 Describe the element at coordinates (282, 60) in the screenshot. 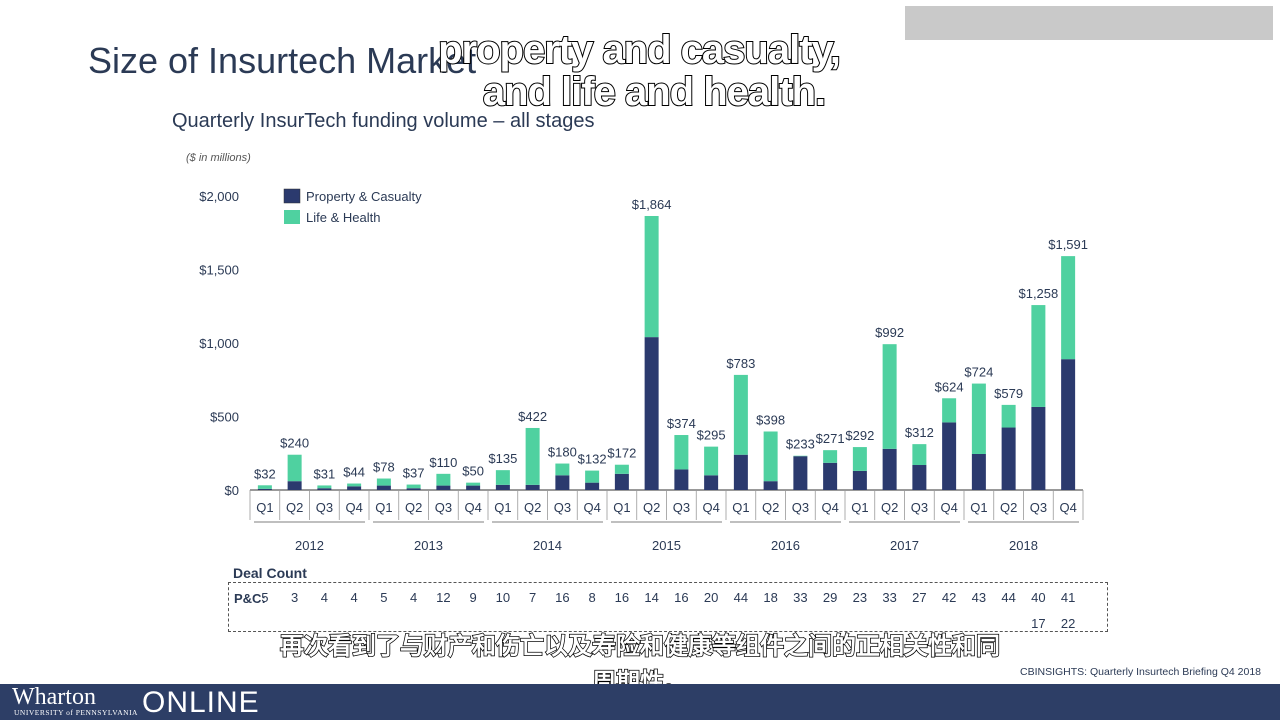

I see `slide-title: Size of Insurtech Market` at that location.